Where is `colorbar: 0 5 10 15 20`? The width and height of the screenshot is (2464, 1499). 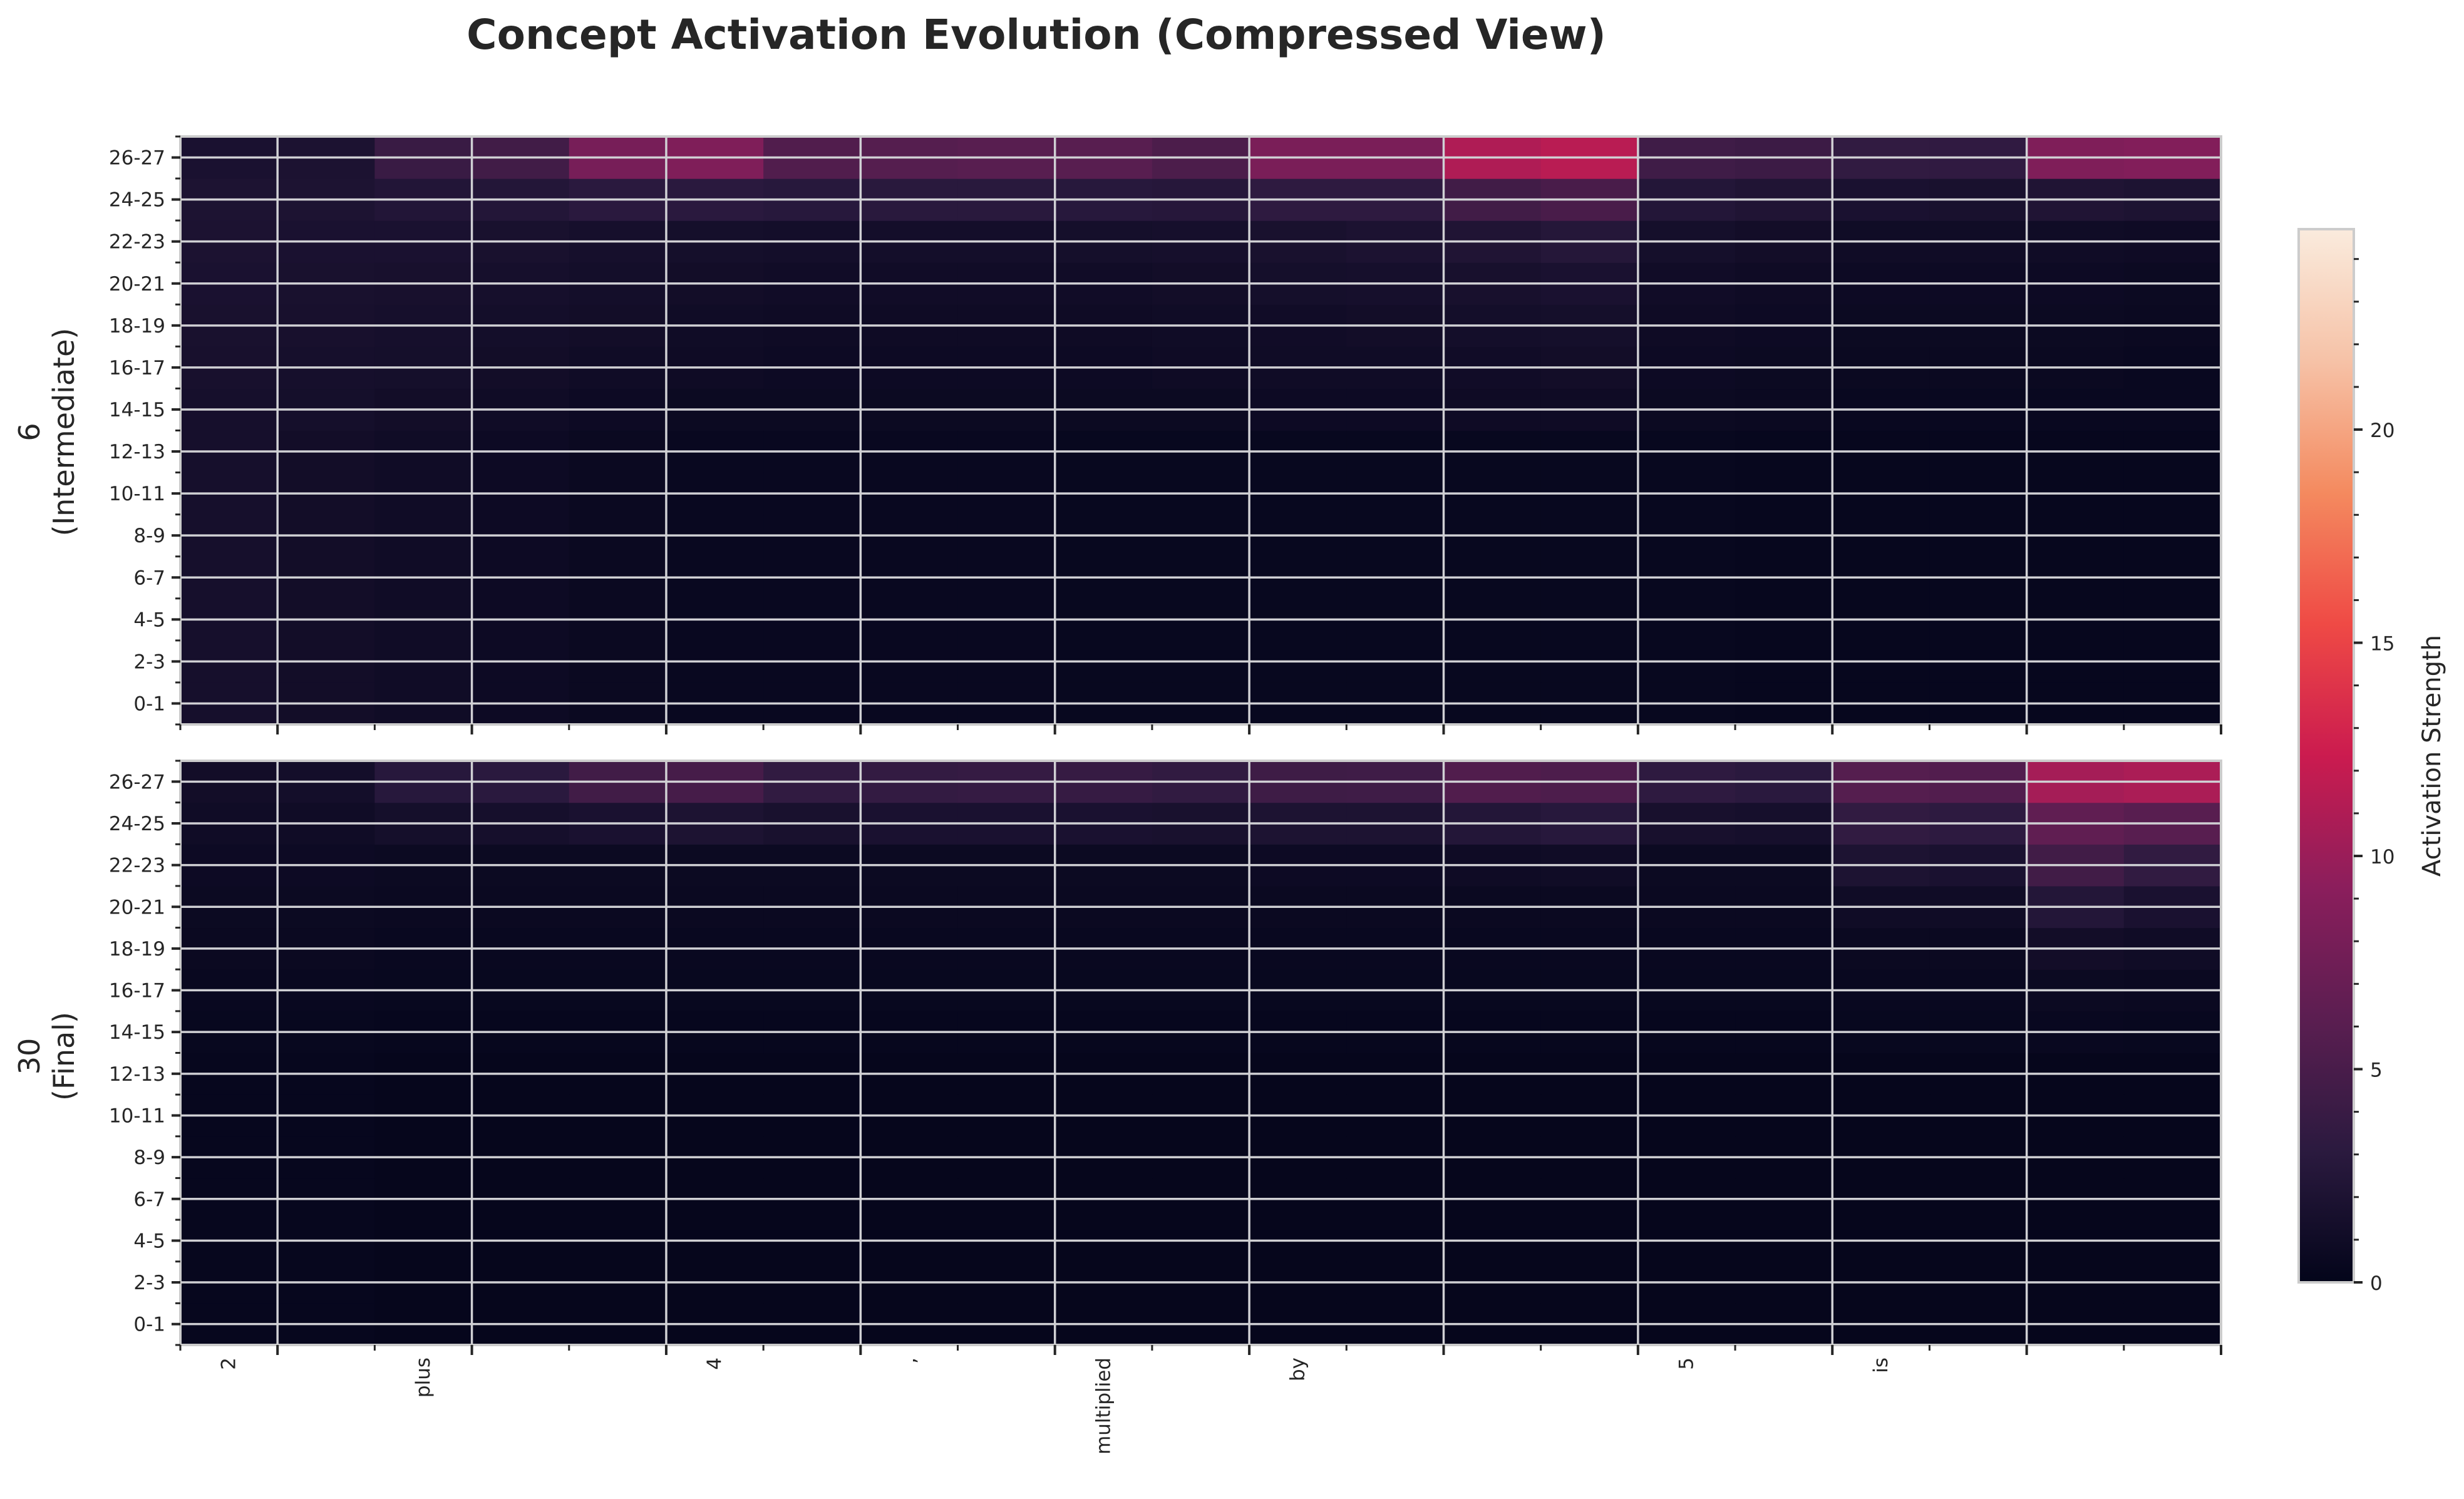
colorbar: 0 5 10 15 20 is located at coordinates (2345, 761).